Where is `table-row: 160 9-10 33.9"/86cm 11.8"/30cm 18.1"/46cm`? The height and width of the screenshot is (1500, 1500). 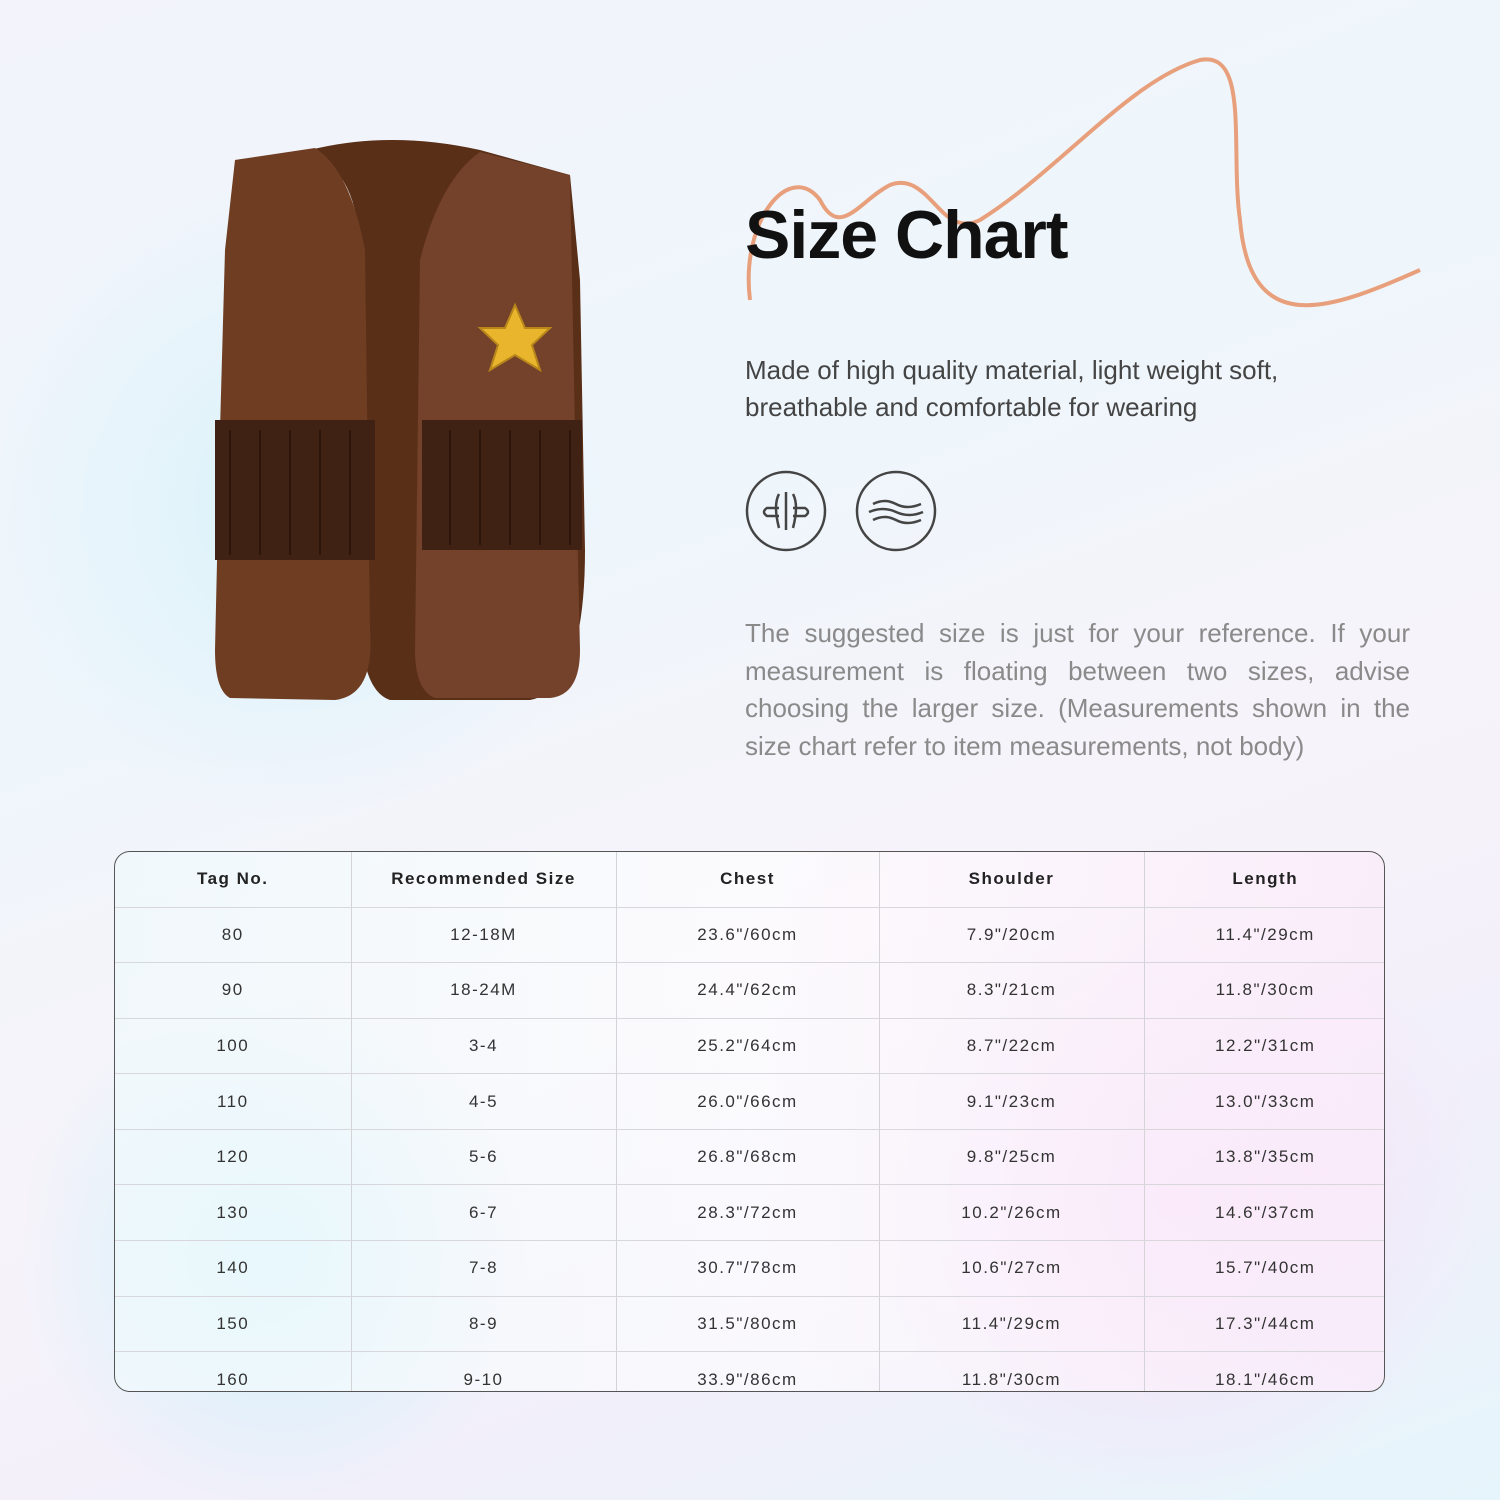 table-row: 160 9-10 33.9"/86cm 11.8"/30cm 18.1"/46cm is located at coordinates (749, 1371).